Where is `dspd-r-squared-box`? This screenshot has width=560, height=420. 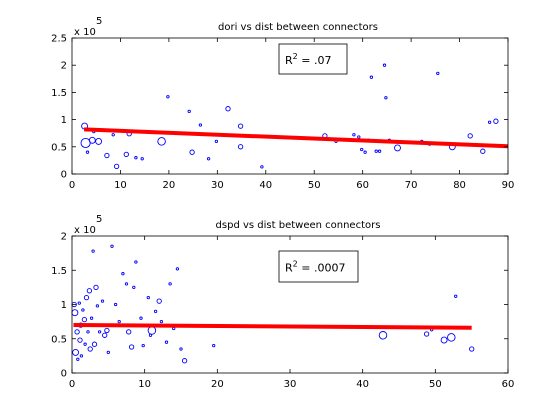 dspd-r-squared-box is located at coordinates (318, 266).